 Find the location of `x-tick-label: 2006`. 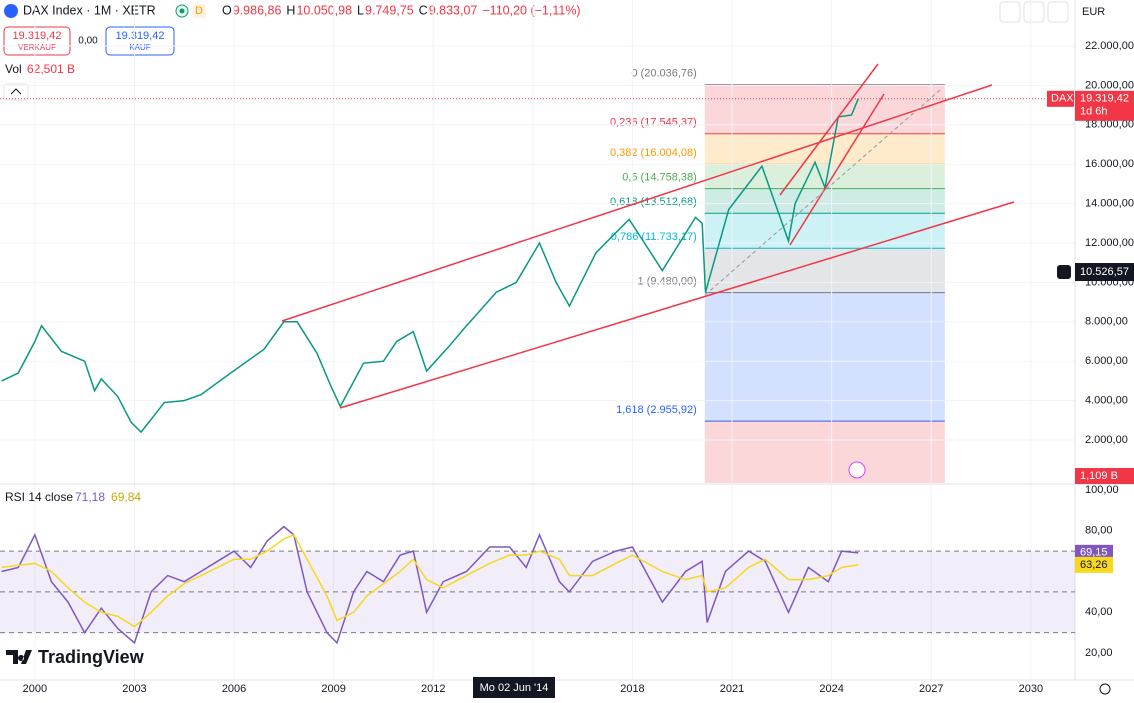

x-tick-label: 2006 is located at coordinates (234, 689).